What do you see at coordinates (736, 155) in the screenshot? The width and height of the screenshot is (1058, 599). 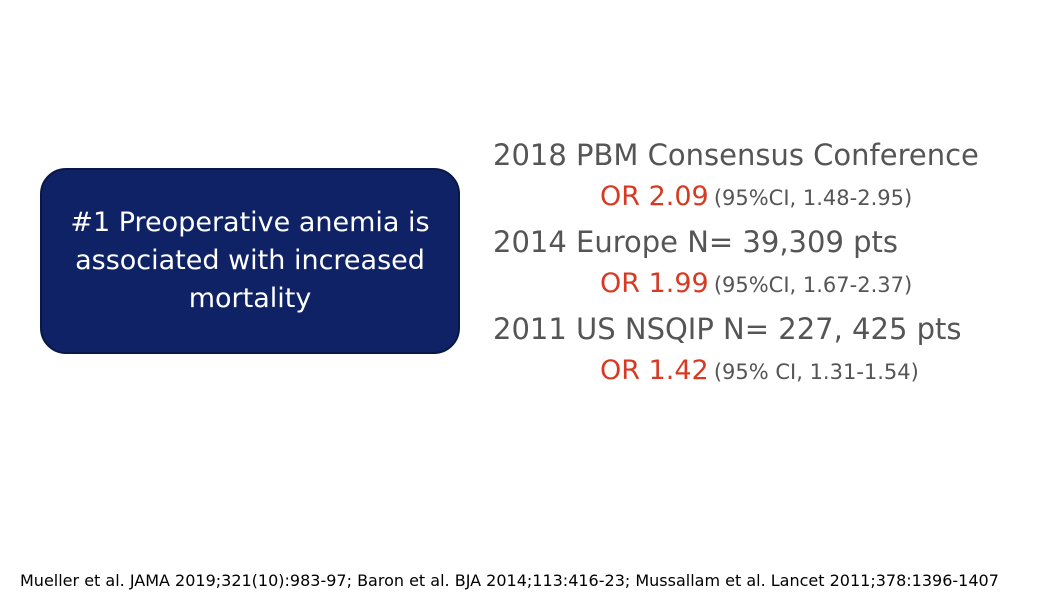 I see `study-heading: 2018 PBM Consensus Conference` at bounding box center [736, 155].